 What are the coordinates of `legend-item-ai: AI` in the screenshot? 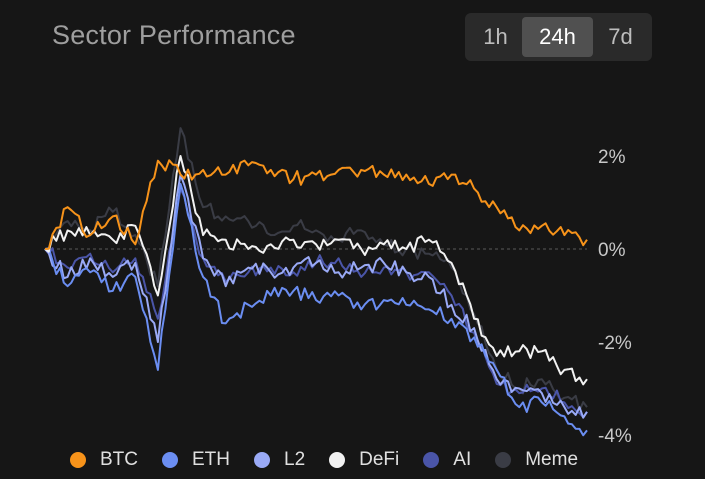 It's located at (447, 460).